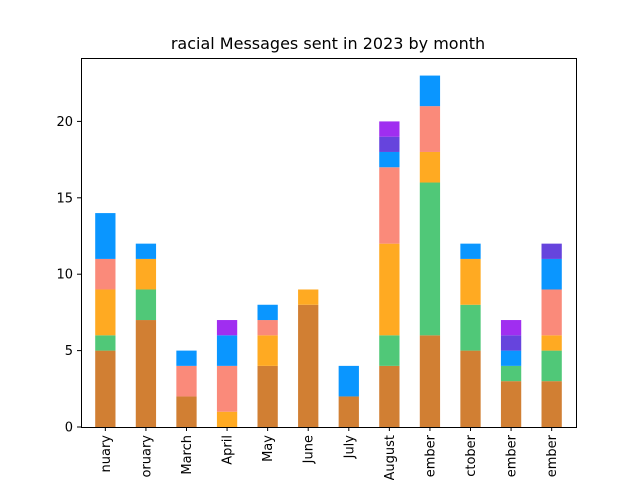 This screenshot has height=480, width=640. What do you see at coordinates (64, 275) in the screenshot?
I see `y-tick-label: 10` at bounding box center [64, 275].